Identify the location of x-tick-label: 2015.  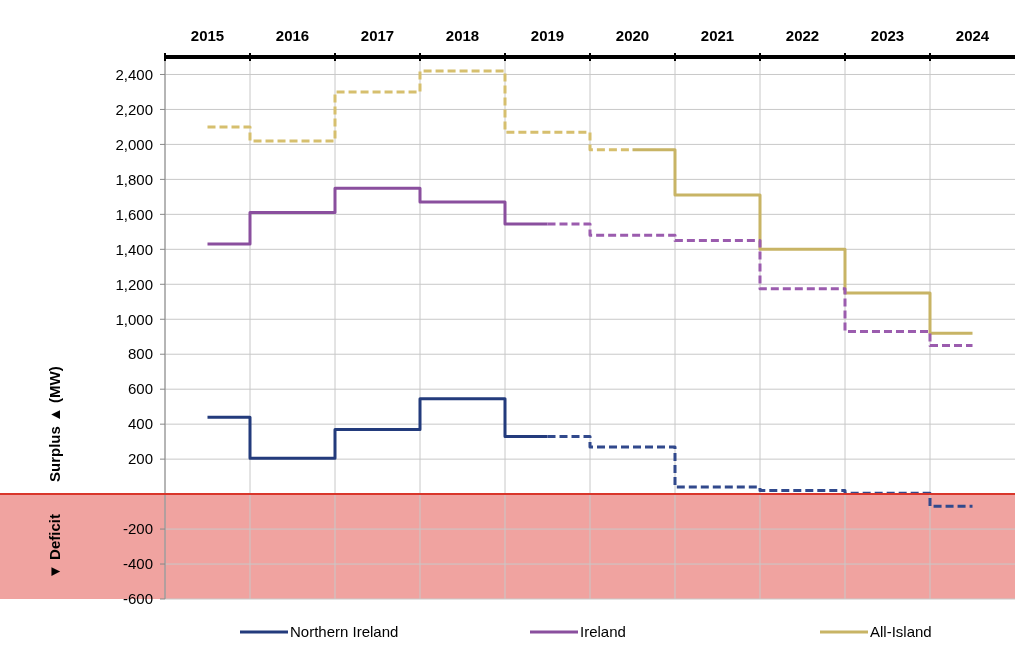
(207, 35).